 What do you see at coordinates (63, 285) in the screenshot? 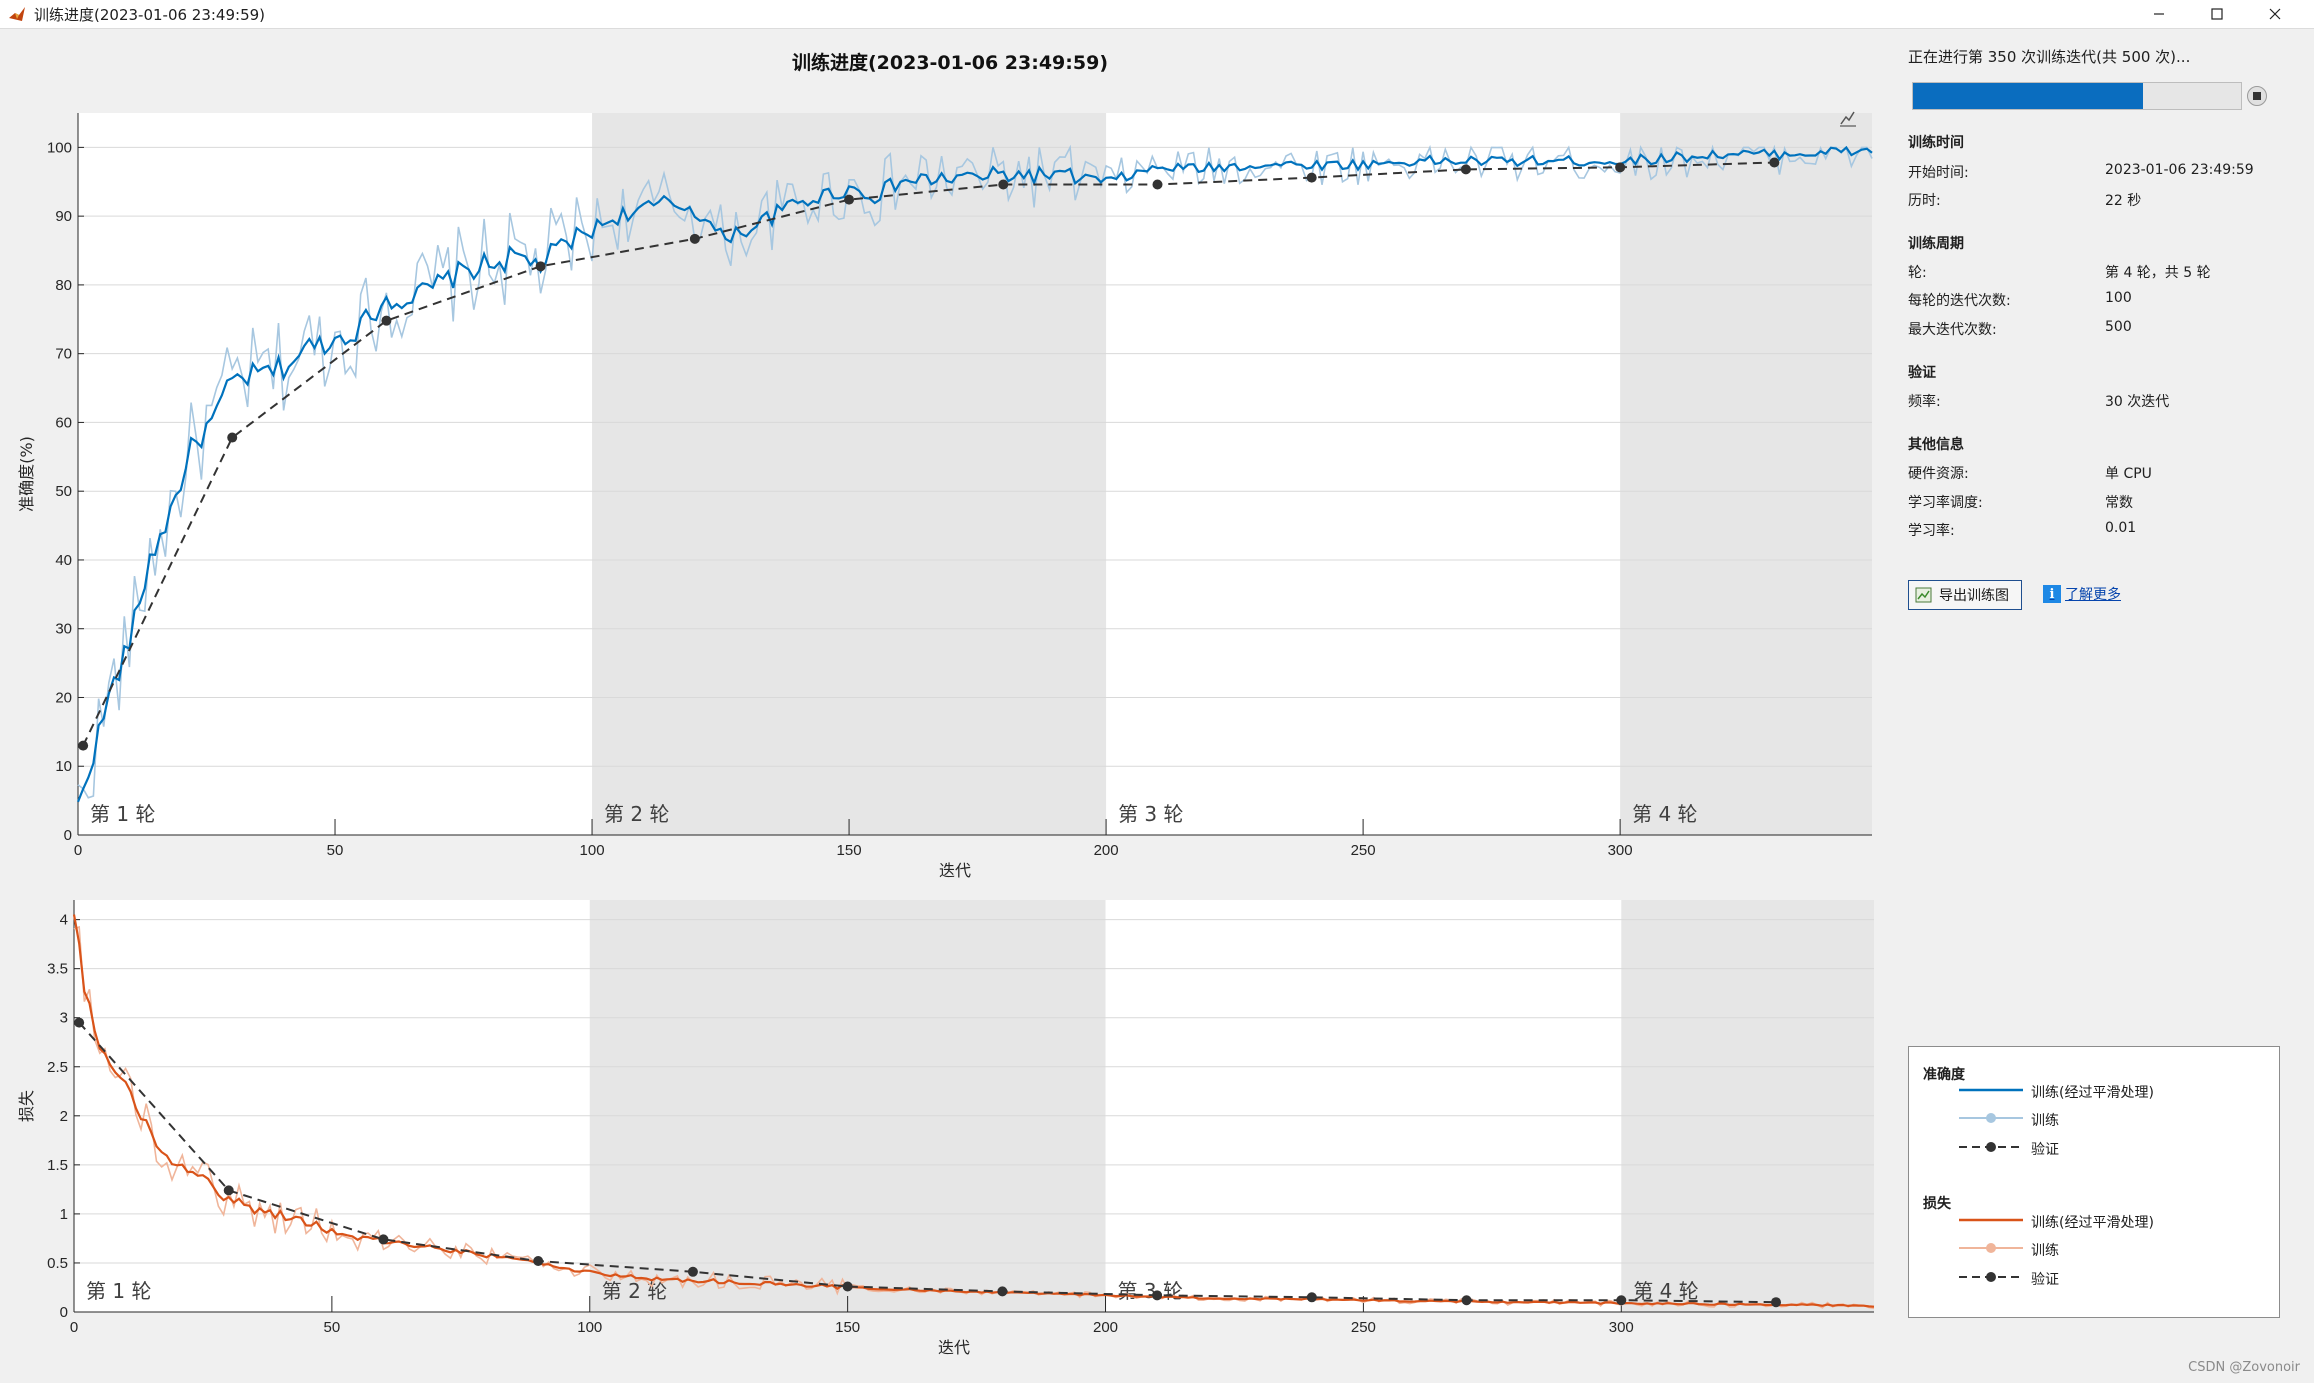
I see `acc-y-tick-label: 80` at bounding box center [63, 285].